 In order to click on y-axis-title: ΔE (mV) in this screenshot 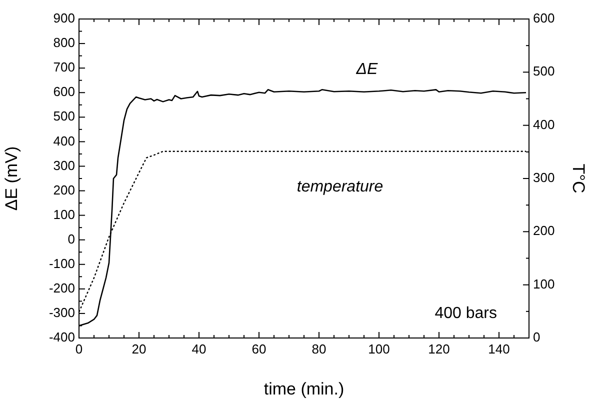, I will do `click(11, 178)`.